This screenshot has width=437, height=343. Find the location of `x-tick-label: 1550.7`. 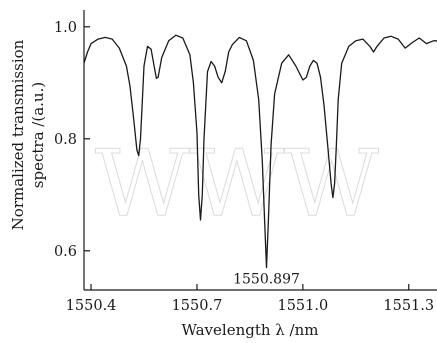

x-tick-label: 1550.7 is located at coordinates (197, 306).